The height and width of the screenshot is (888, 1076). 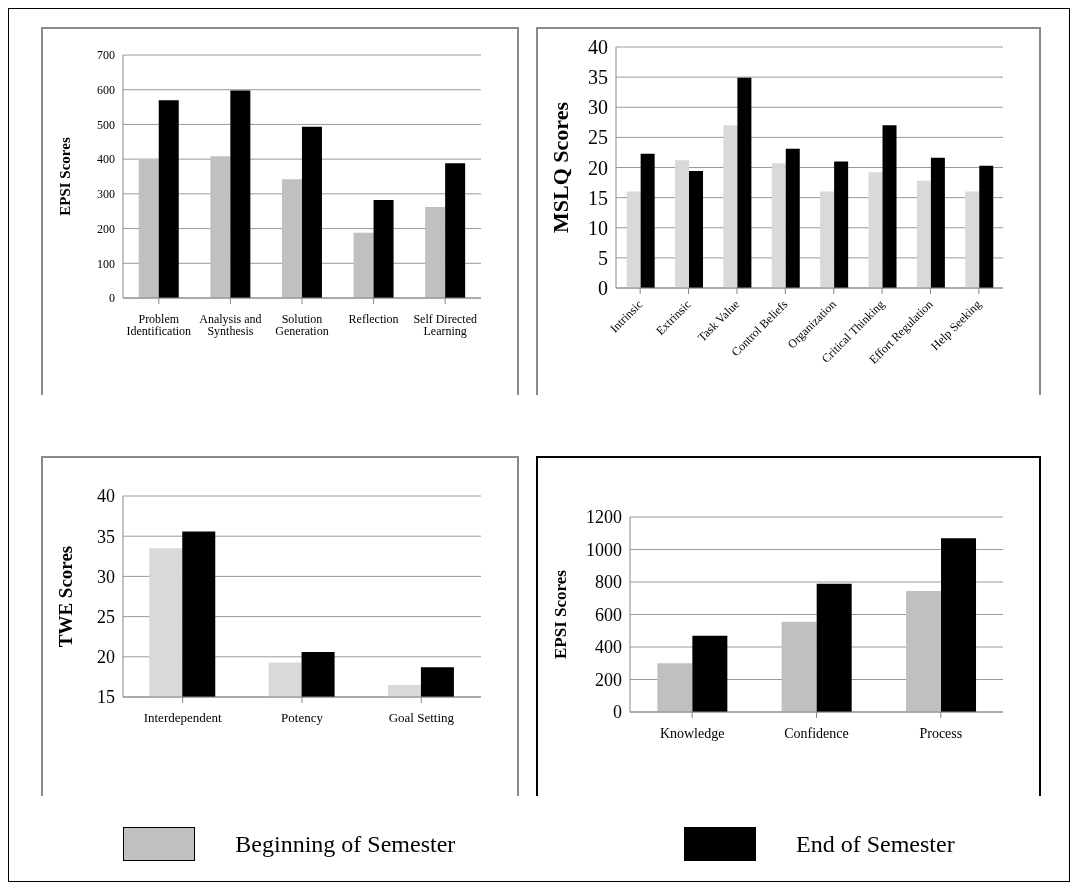 What do you see at coordinates (373, 318) in the screenshot?
I see `x-tick-label: Reflection` at bounding box center [373, 318].